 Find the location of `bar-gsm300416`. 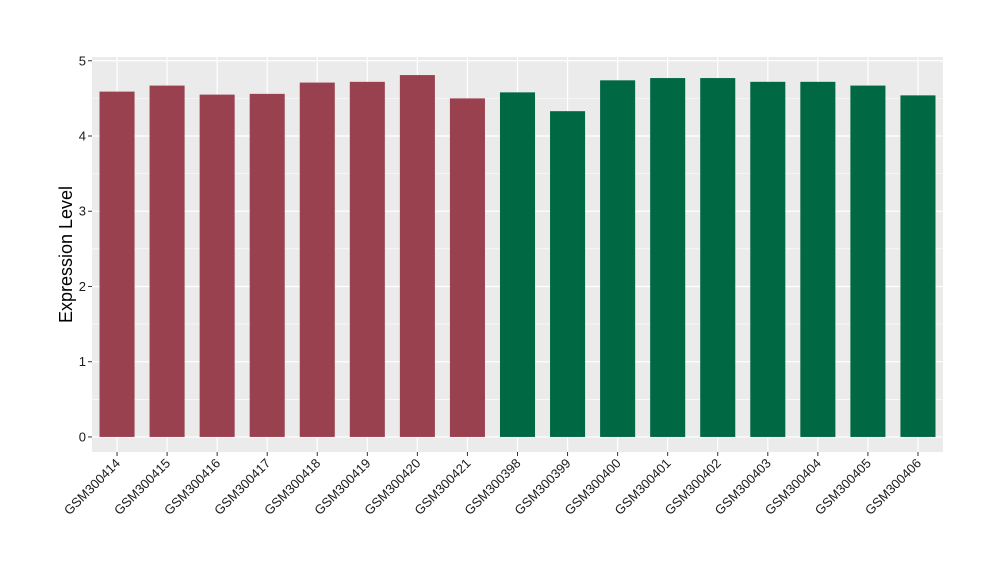

bar-gsm300416 is located at coordinates (217, 265).